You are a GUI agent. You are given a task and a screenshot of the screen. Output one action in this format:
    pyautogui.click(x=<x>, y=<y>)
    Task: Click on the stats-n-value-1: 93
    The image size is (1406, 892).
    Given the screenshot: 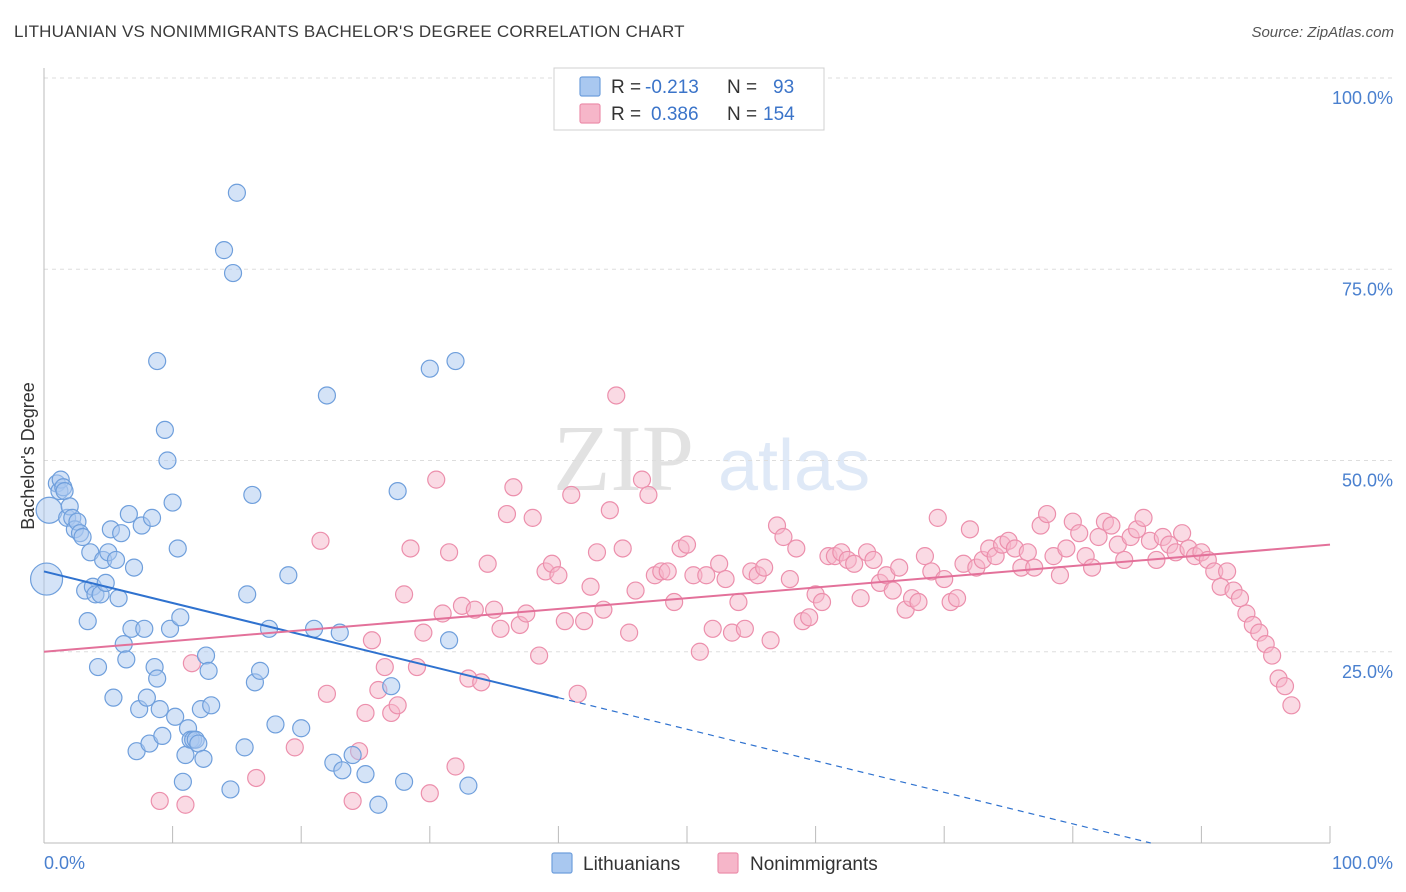 What is the action you would take?
    pyautogui.click(x=783, y=87)
    